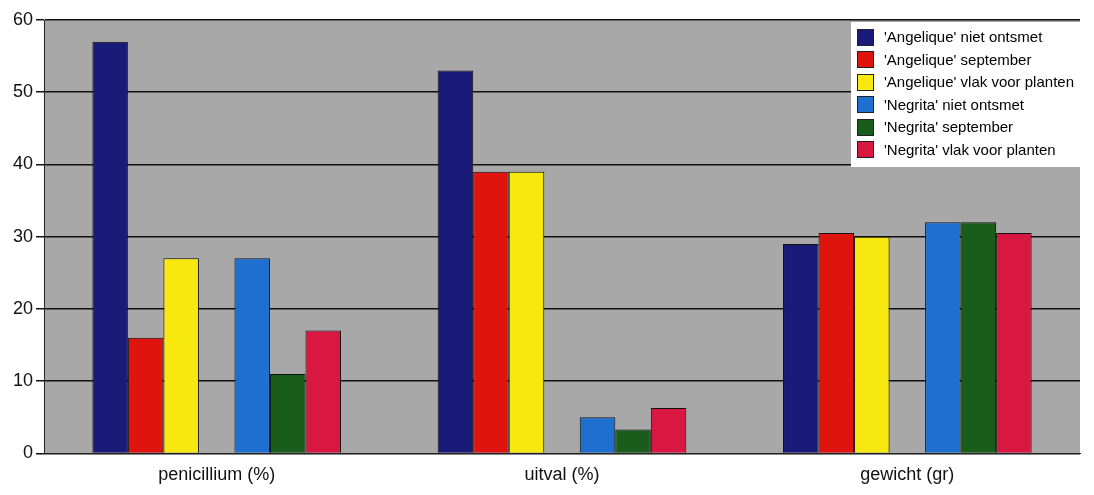 This screenshot has width=1094, height=495. Describe the element at coordinates (23, 235) in the screenshot. I see `y-tick-label: 30` at that location.